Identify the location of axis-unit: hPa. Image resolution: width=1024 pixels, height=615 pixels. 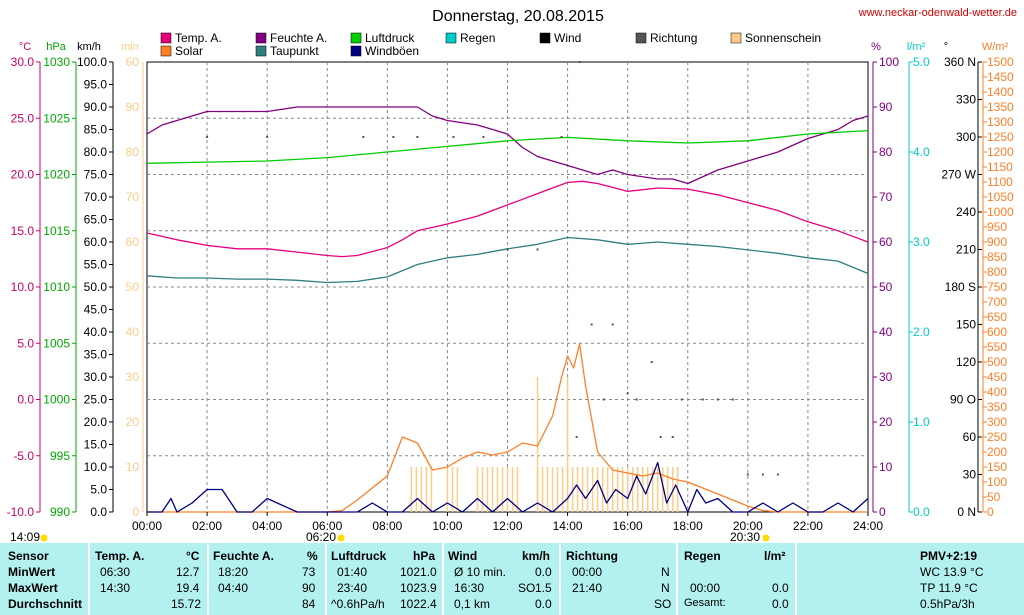
(56, 47).